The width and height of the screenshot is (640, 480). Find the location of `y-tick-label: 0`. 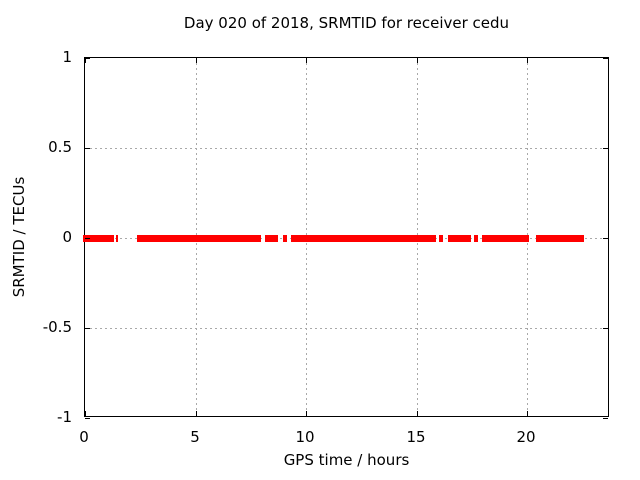

y-tick-label: 0 is located at coordinates (67, 237).